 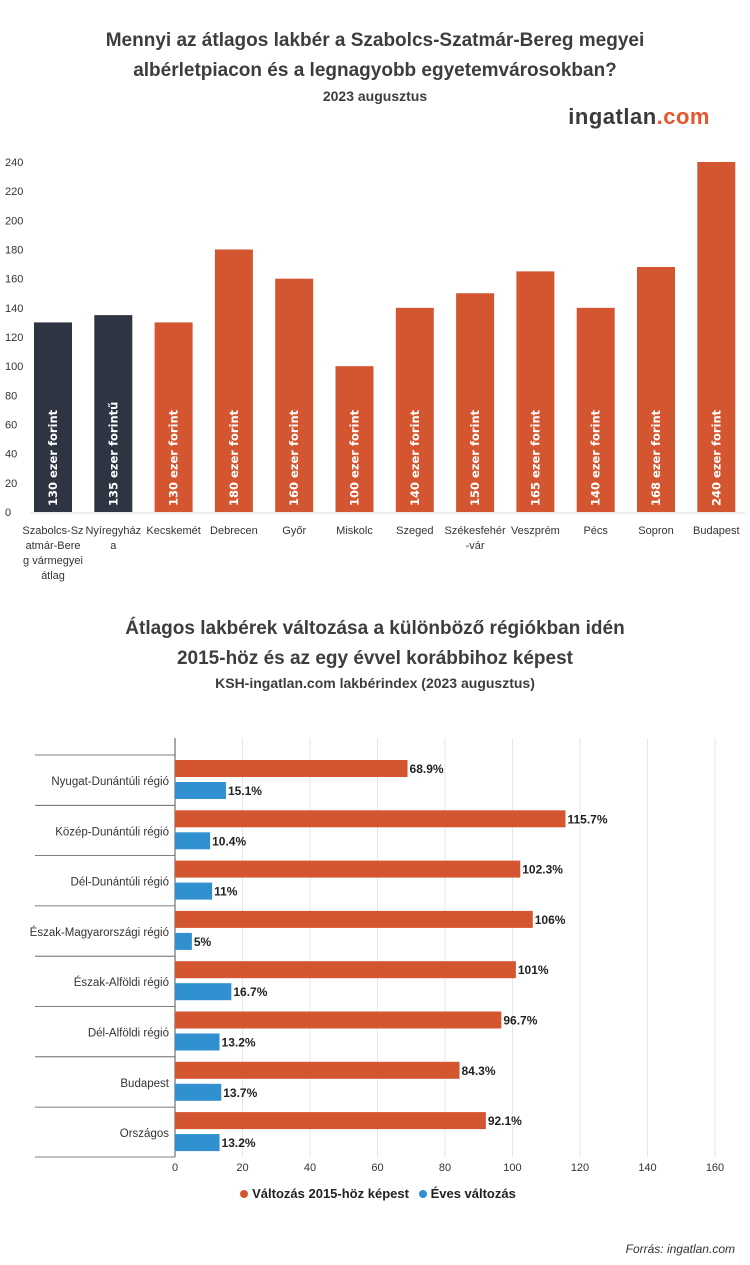 What do you see at coordinates (234, 531) in the screenshot?
I see `x-category-label: Debrecen` at bounding box center [234, 531].